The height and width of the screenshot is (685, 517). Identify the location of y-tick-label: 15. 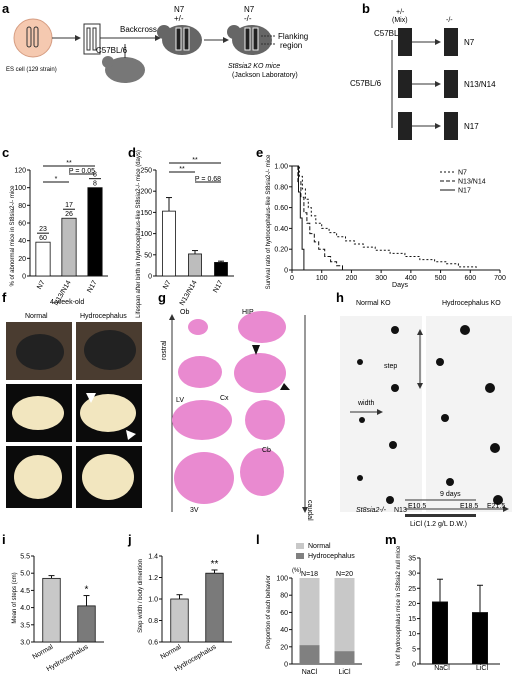
(412, 619).